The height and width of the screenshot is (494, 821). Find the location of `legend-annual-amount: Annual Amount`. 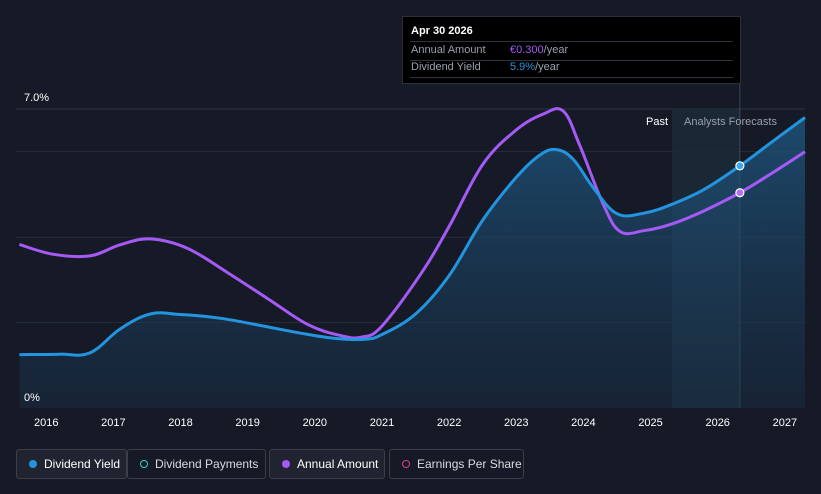

legend-annual-amount: Annual Amount is located at coordinates (327, 464).